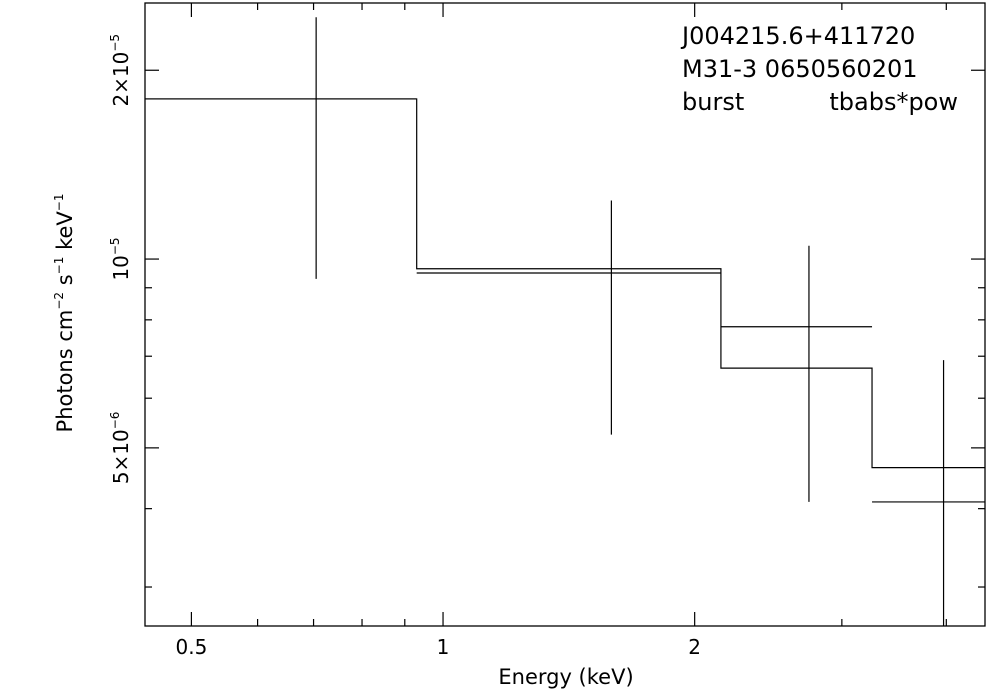  What do you see at coordinates (64, 313) in the screenshot?
I see `y-axis-title: Photons cm−2 s−1 keV−1` at bounding box center [64, 313].